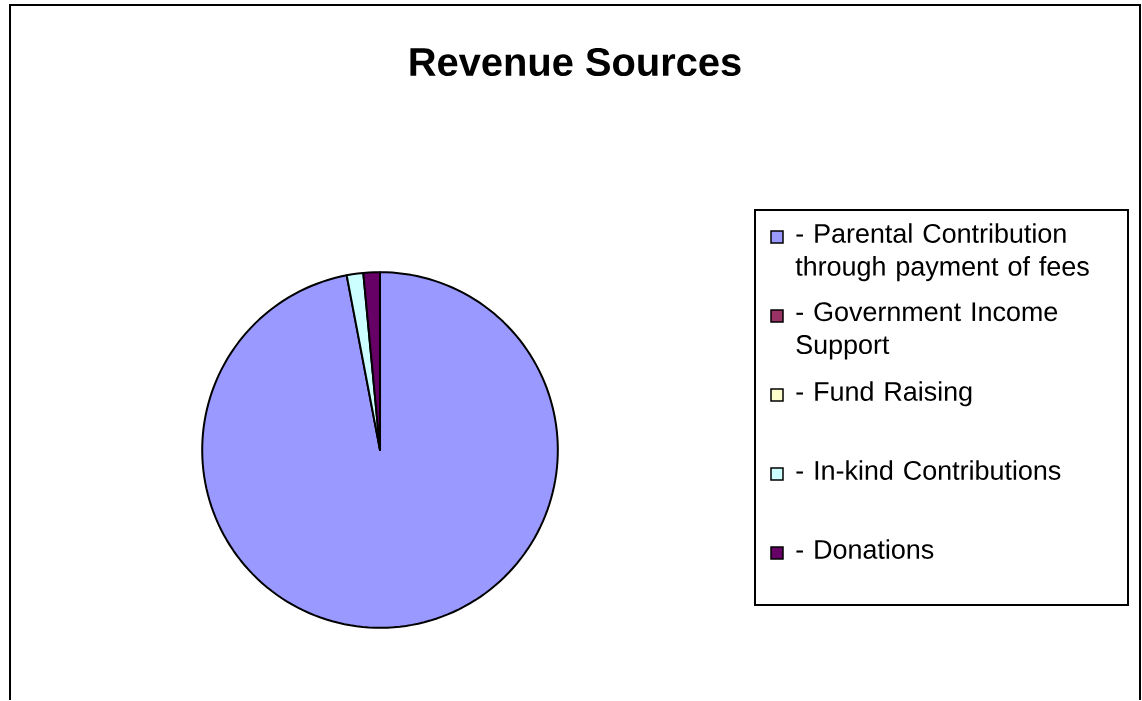 The image size is (1142, 701). What do you see at coordinates (927, 331) in the screenshot?
I see `legend-label: - Government Income Support` at bounding box center [927, 331].